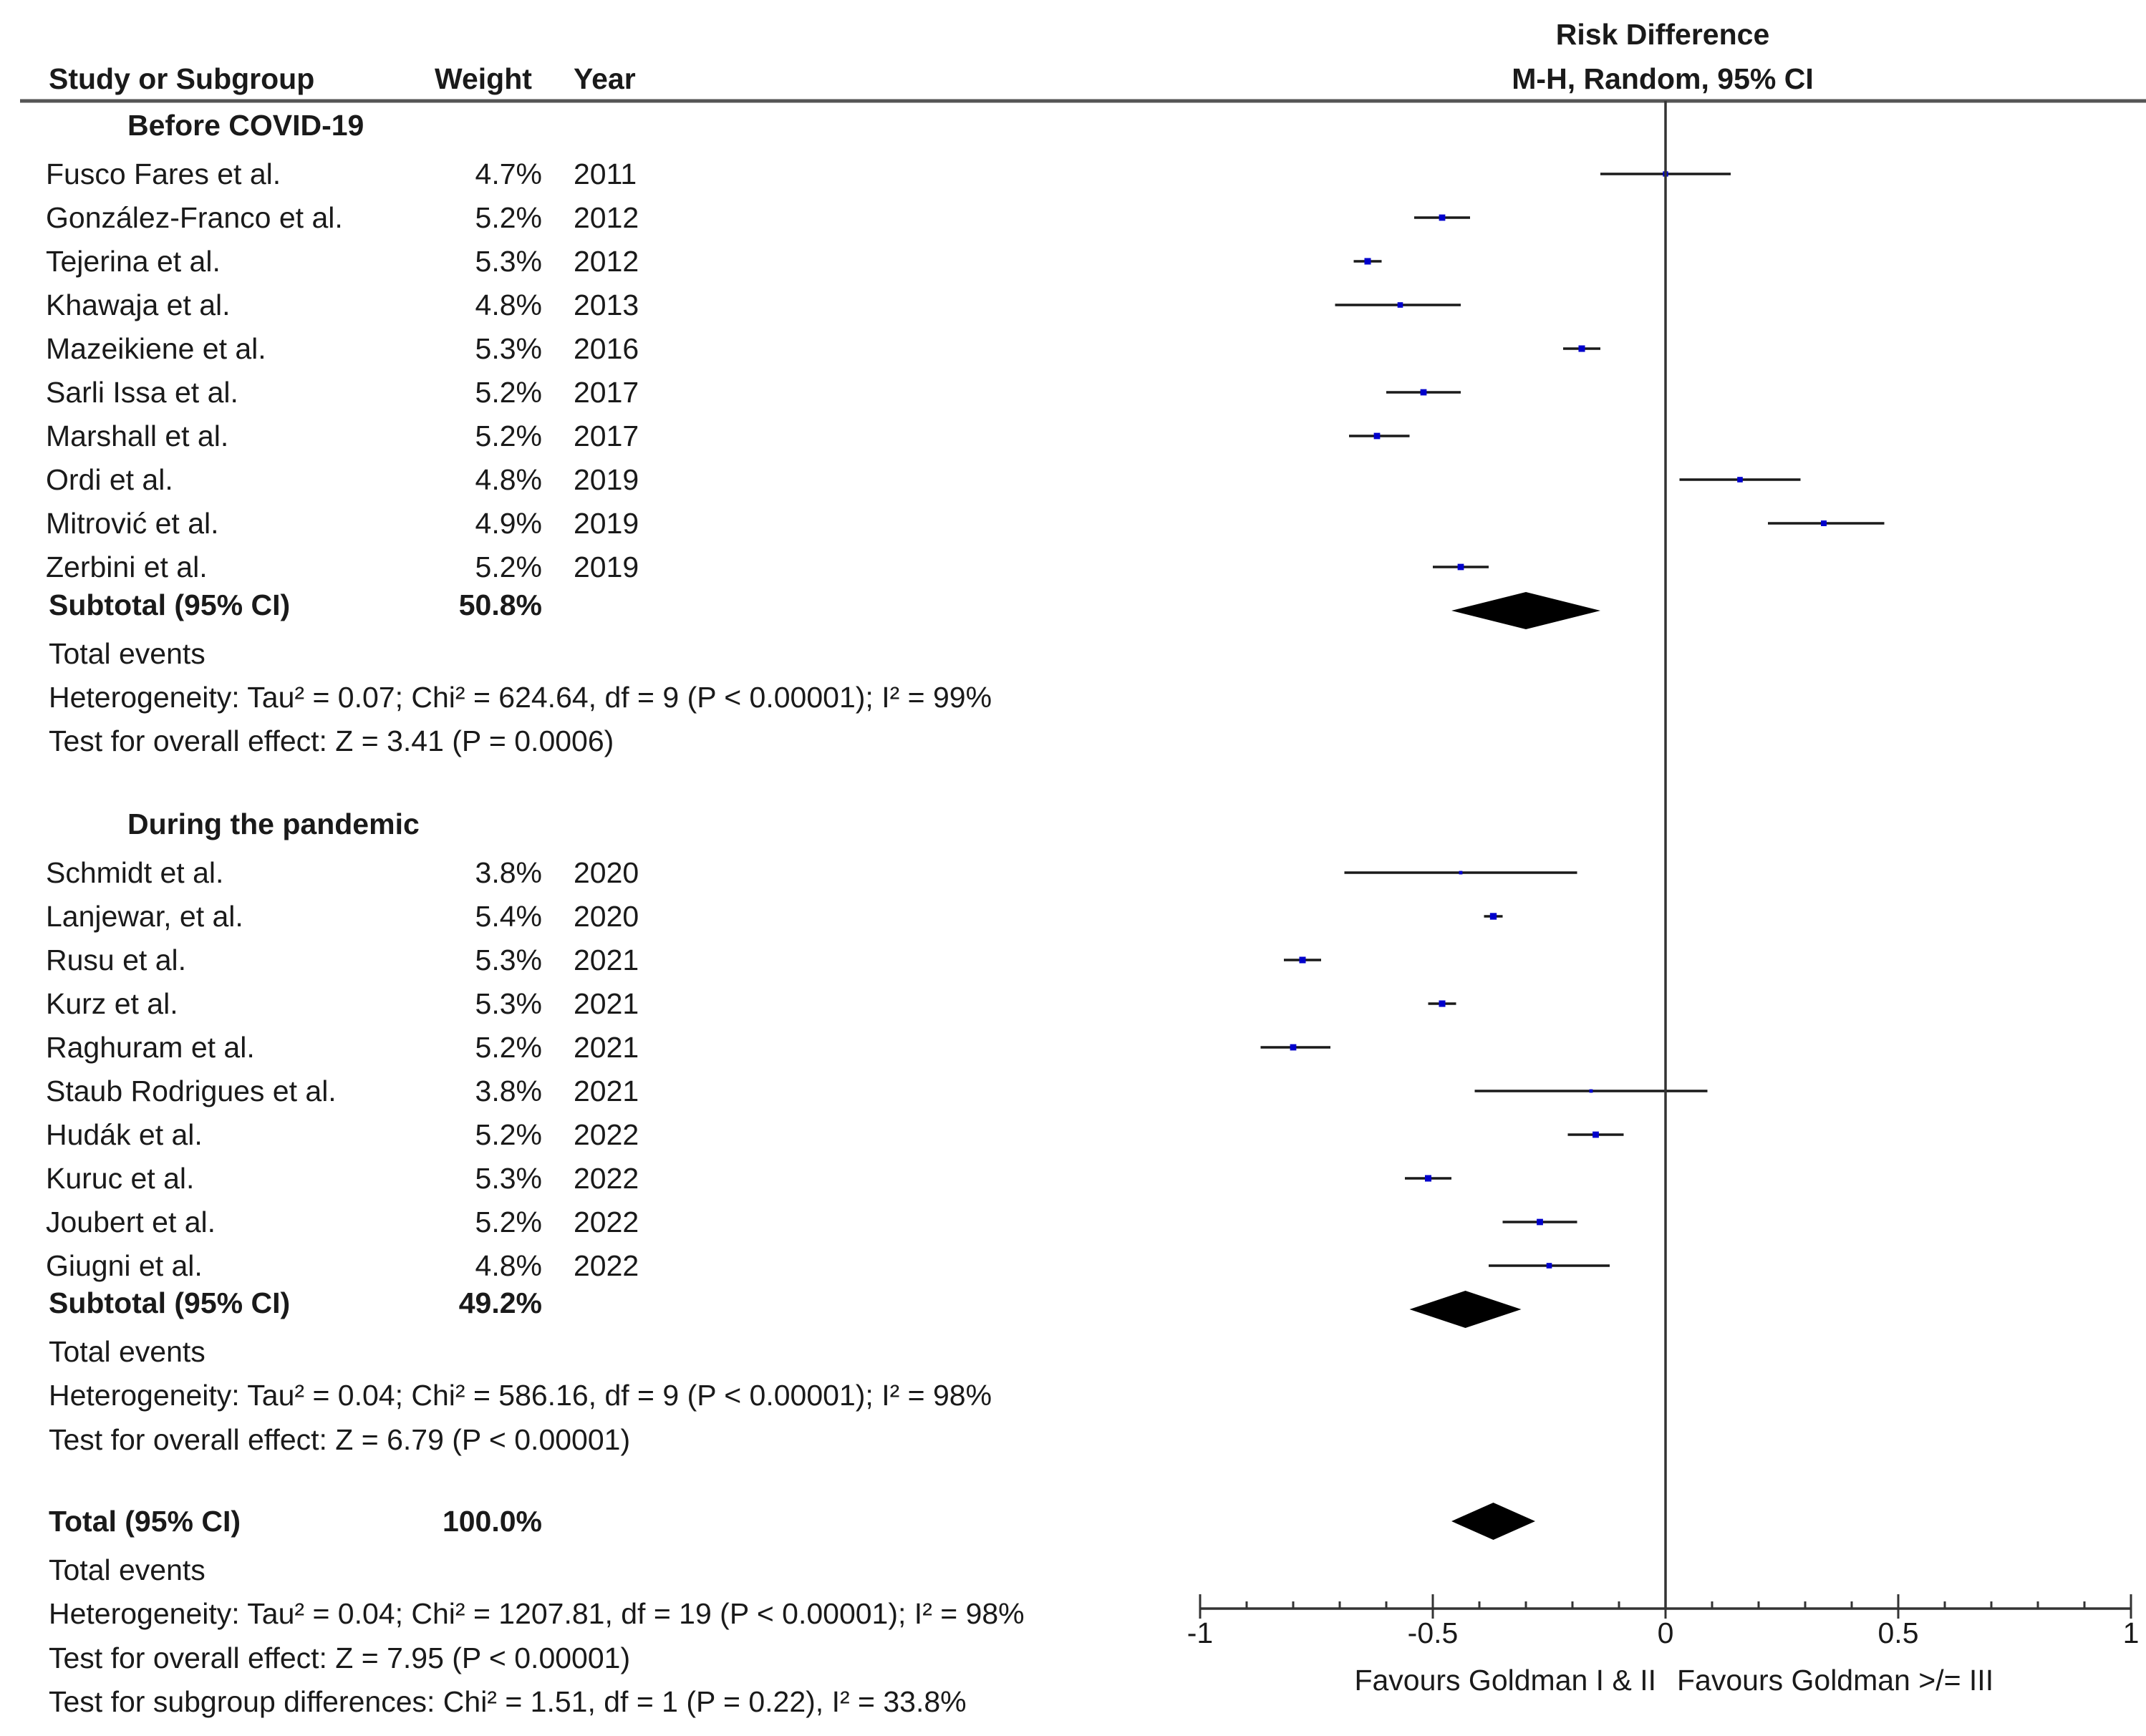 The image size is (2146, 1736). Describe the element at coordinates (483, 78) in the screenshot. I see `header-weight: Weight` at that location.